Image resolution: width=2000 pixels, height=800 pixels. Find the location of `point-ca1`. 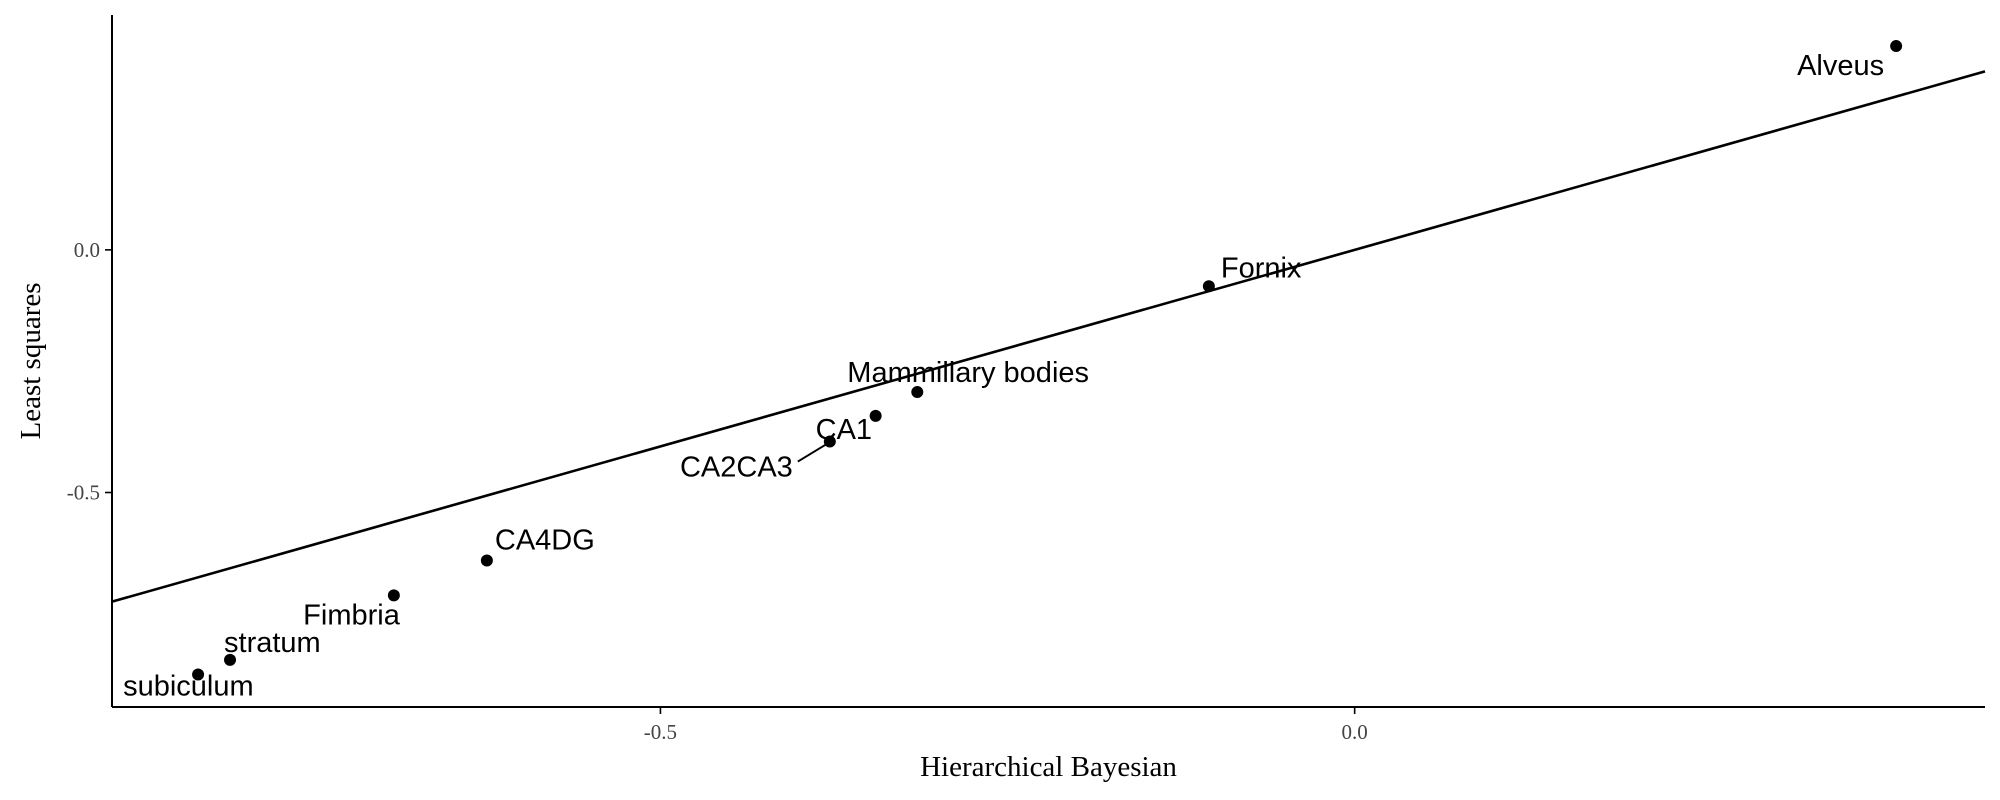

point-ca1 is located at coordinates (875, 415).